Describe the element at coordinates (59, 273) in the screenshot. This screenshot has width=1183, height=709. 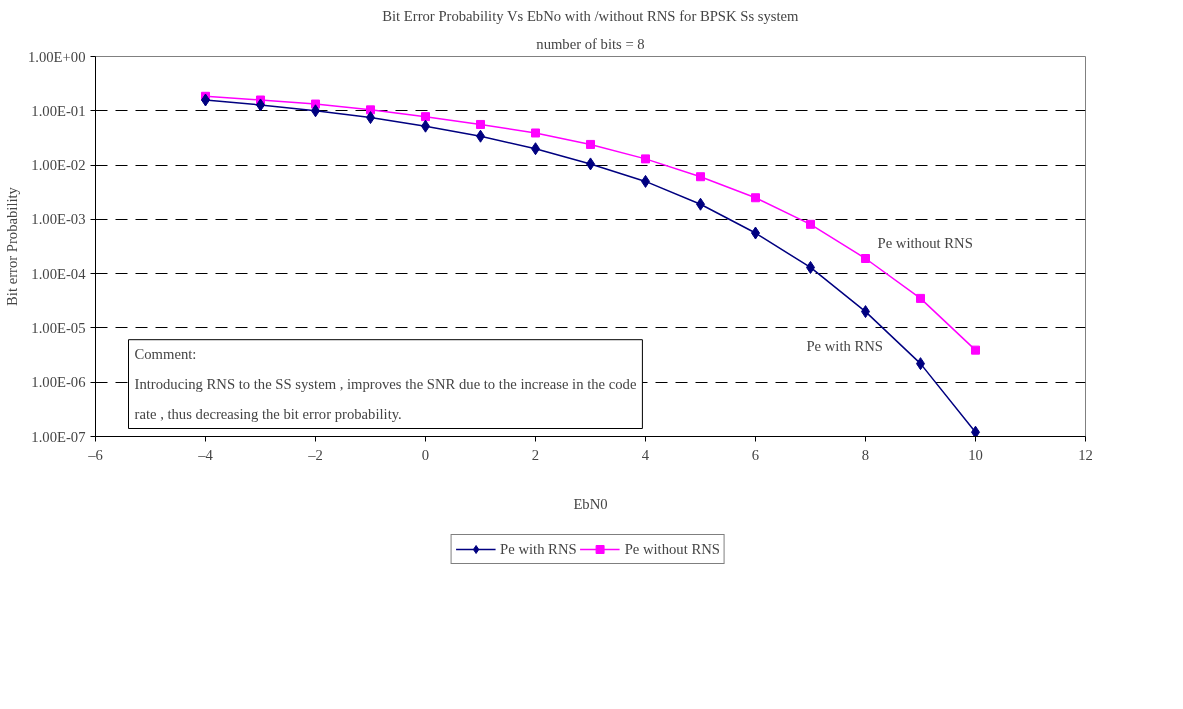
I see `y-tick-label: 1.00E-04` at that location.